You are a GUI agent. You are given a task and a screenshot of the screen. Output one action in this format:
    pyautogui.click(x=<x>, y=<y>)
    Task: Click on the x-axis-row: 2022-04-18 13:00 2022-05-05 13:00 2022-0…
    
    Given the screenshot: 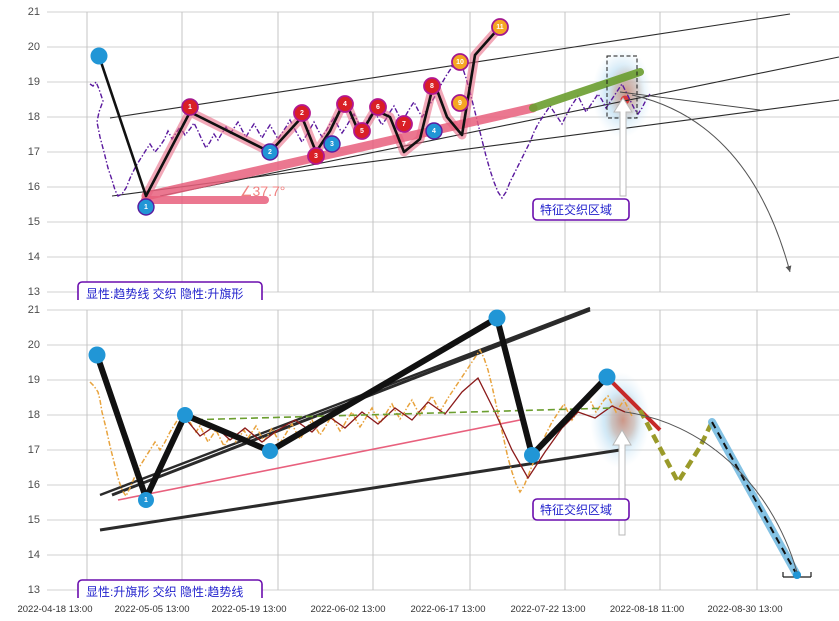 What is the action you would take?
    pyautogui.click(x=419, y=609)
    